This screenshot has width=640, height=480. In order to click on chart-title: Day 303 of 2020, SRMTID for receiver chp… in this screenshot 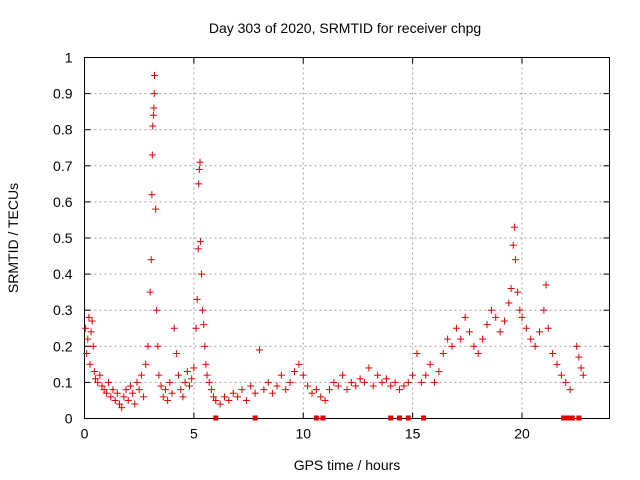, I will do `click(345, 28)`.